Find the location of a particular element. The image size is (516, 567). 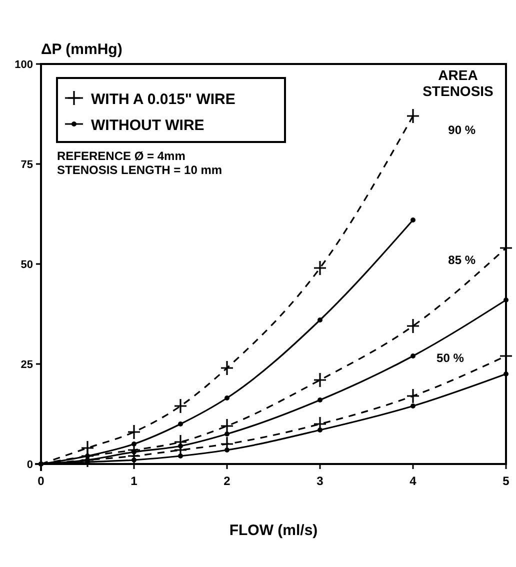

y-tick-label: 25 is located at coordinates (26, 365).